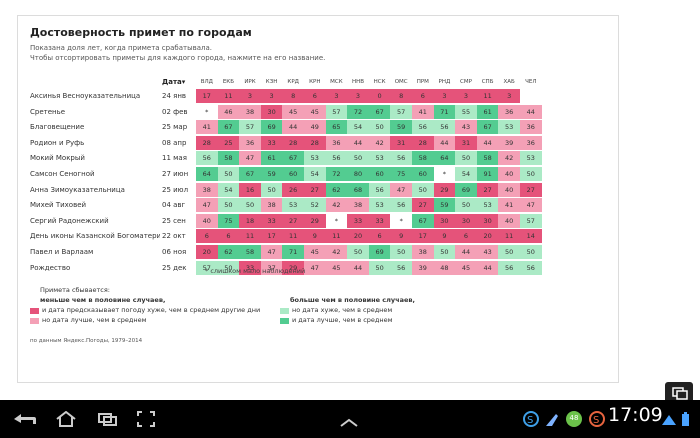 The width and height of the screenshot is (700, 438). Describe the element at coordinates (401, 82) in the screenshot. I see `city-header-9: ОМС` at that location.